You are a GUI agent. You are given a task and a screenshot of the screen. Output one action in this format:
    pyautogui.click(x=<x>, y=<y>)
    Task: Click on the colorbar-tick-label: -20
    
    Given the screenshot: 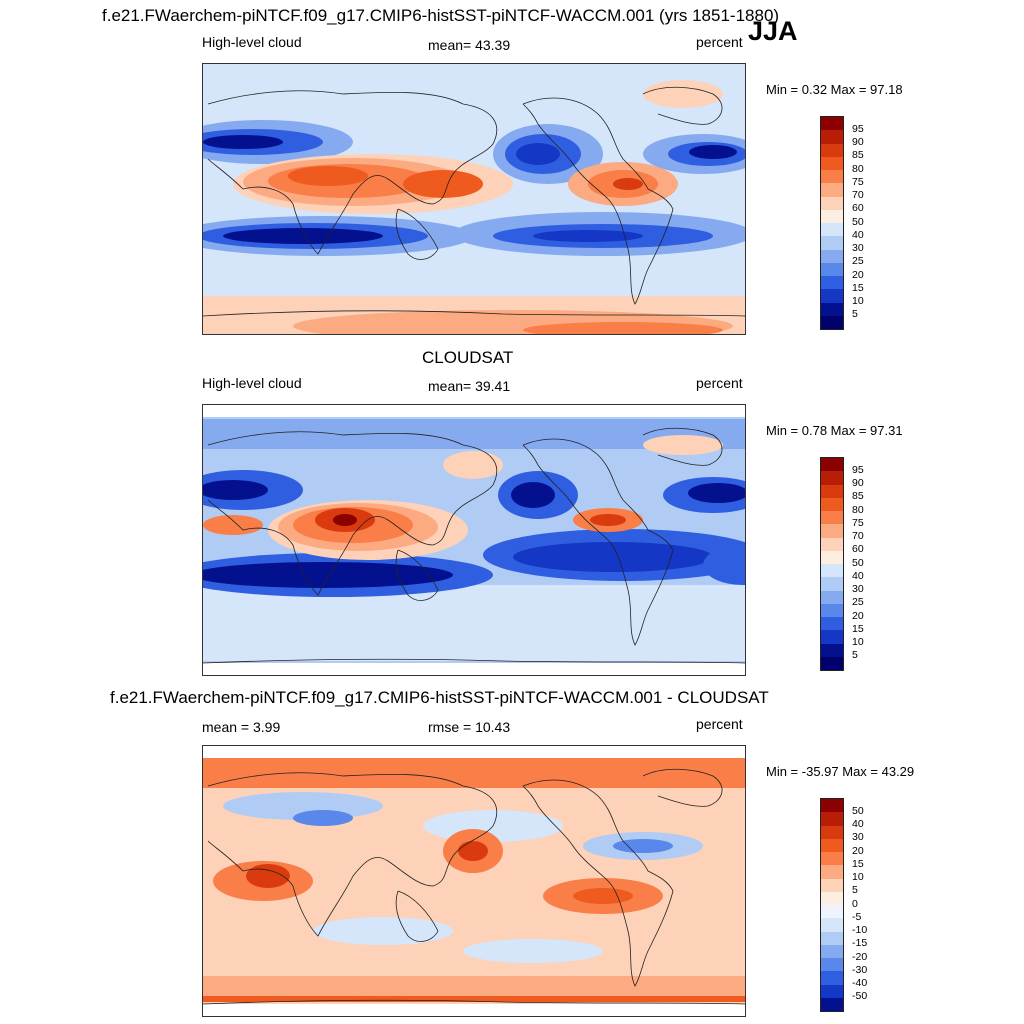 What is the action you would take?
    pyautogui.click(x=860, y=956)
    